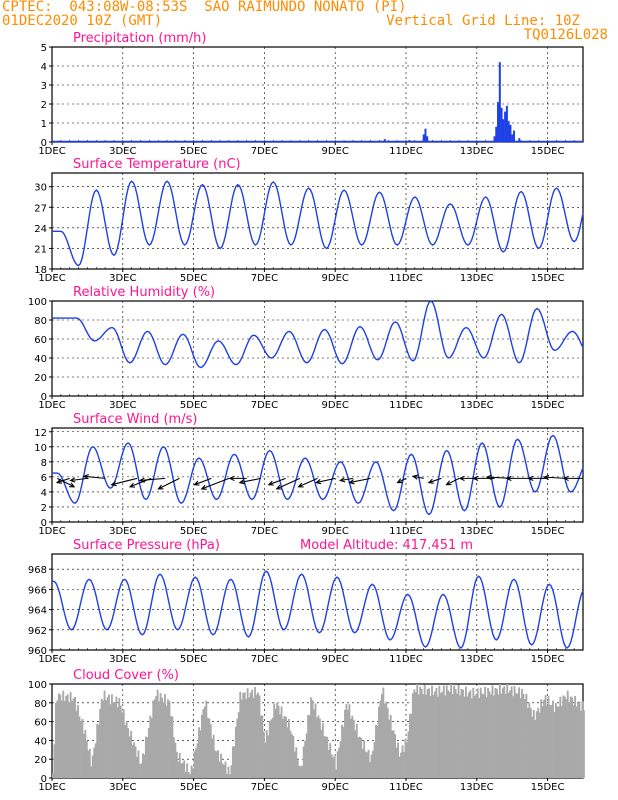 The height and width of the screenshot is (800, 618). What do you see at coordinates (264, 151) in the screenshot?
I see `precip-xtick-label: 7DEC` at bounding box center [264, 151].